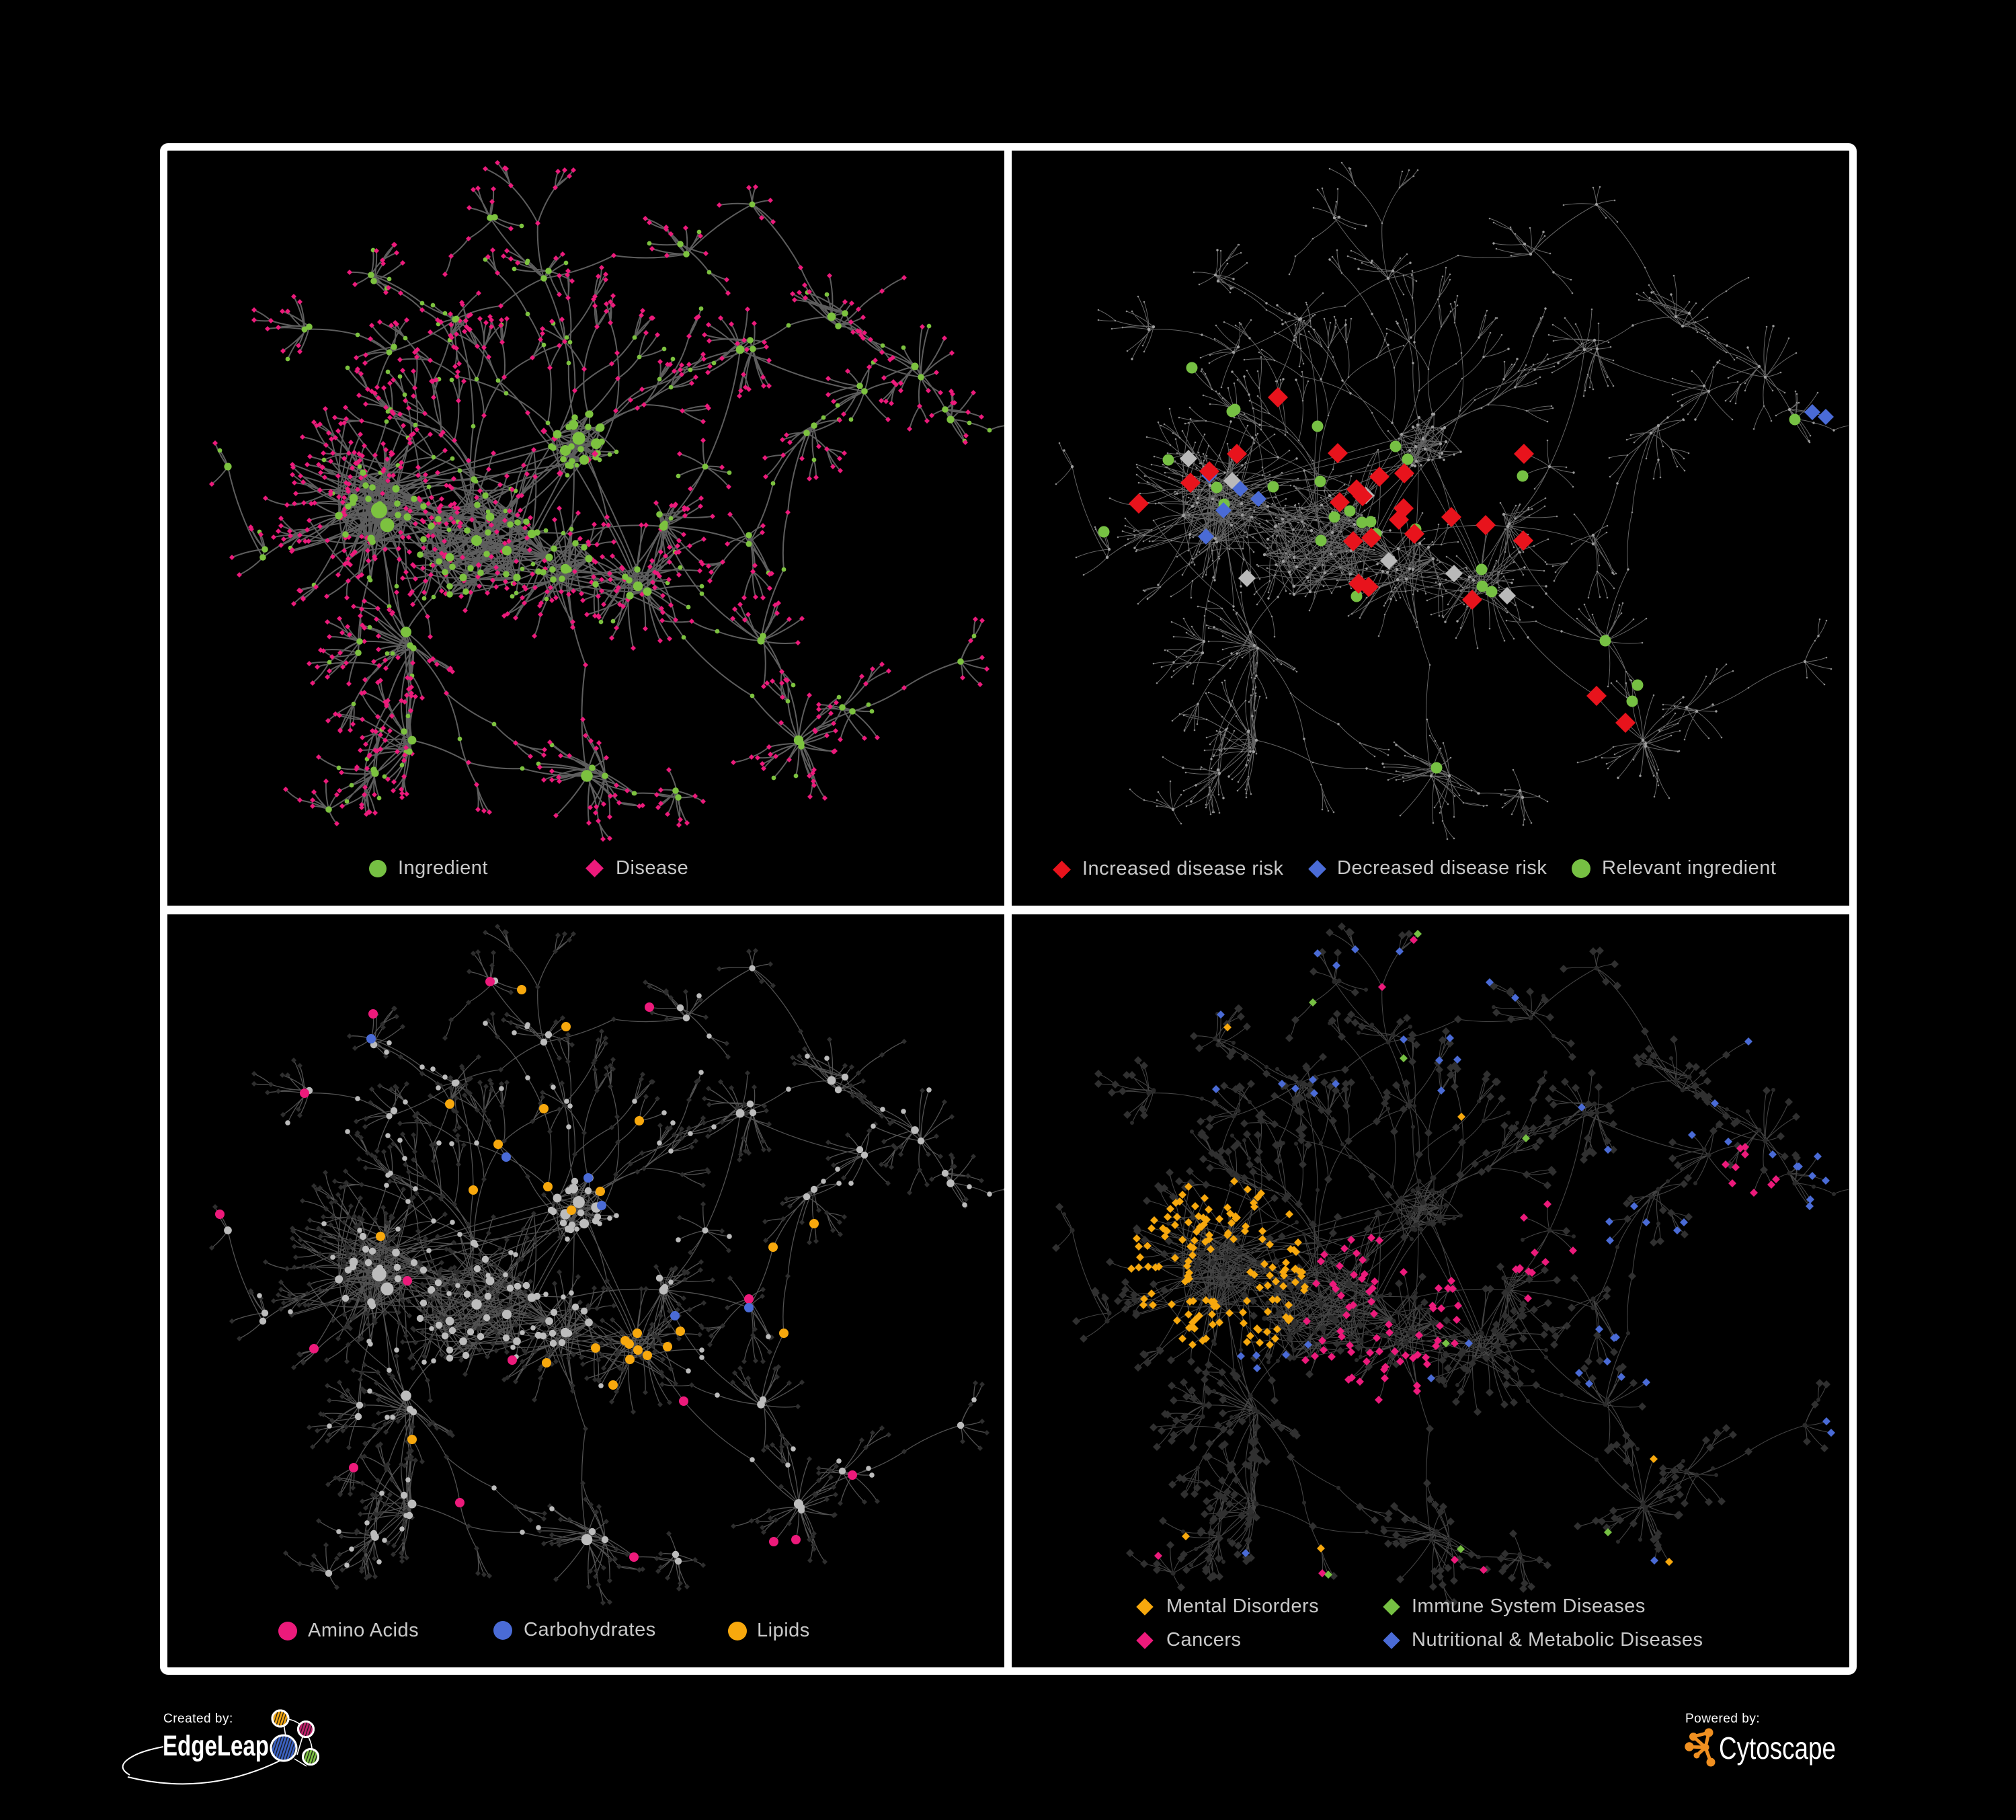 This screenshot has height=1820, width=2016. Describe the element at coordinates (1722, 1719) in the screenshot. I see `svg-text: Powered by:` at that location.